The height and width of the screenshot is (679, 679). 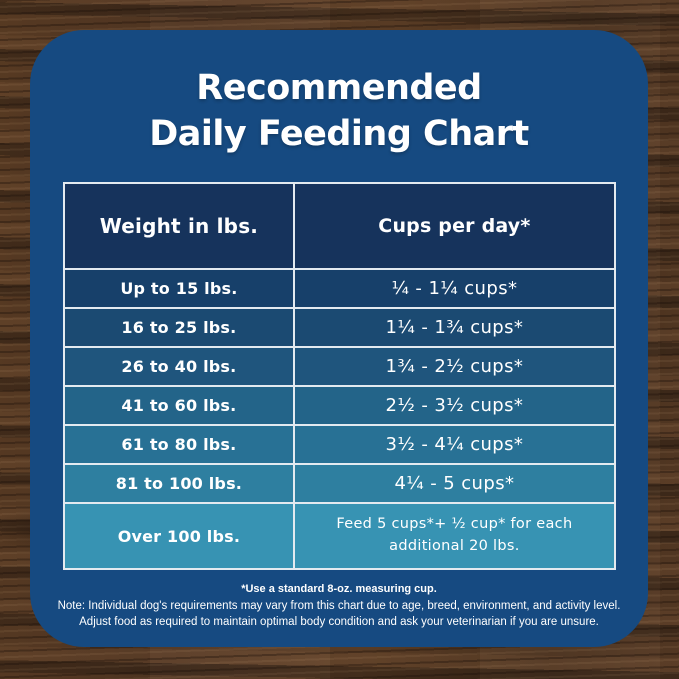 I want to click on table-row: 41 to 60 lbs. 2½ - 3½ cups*, so click(x=339, y=404).